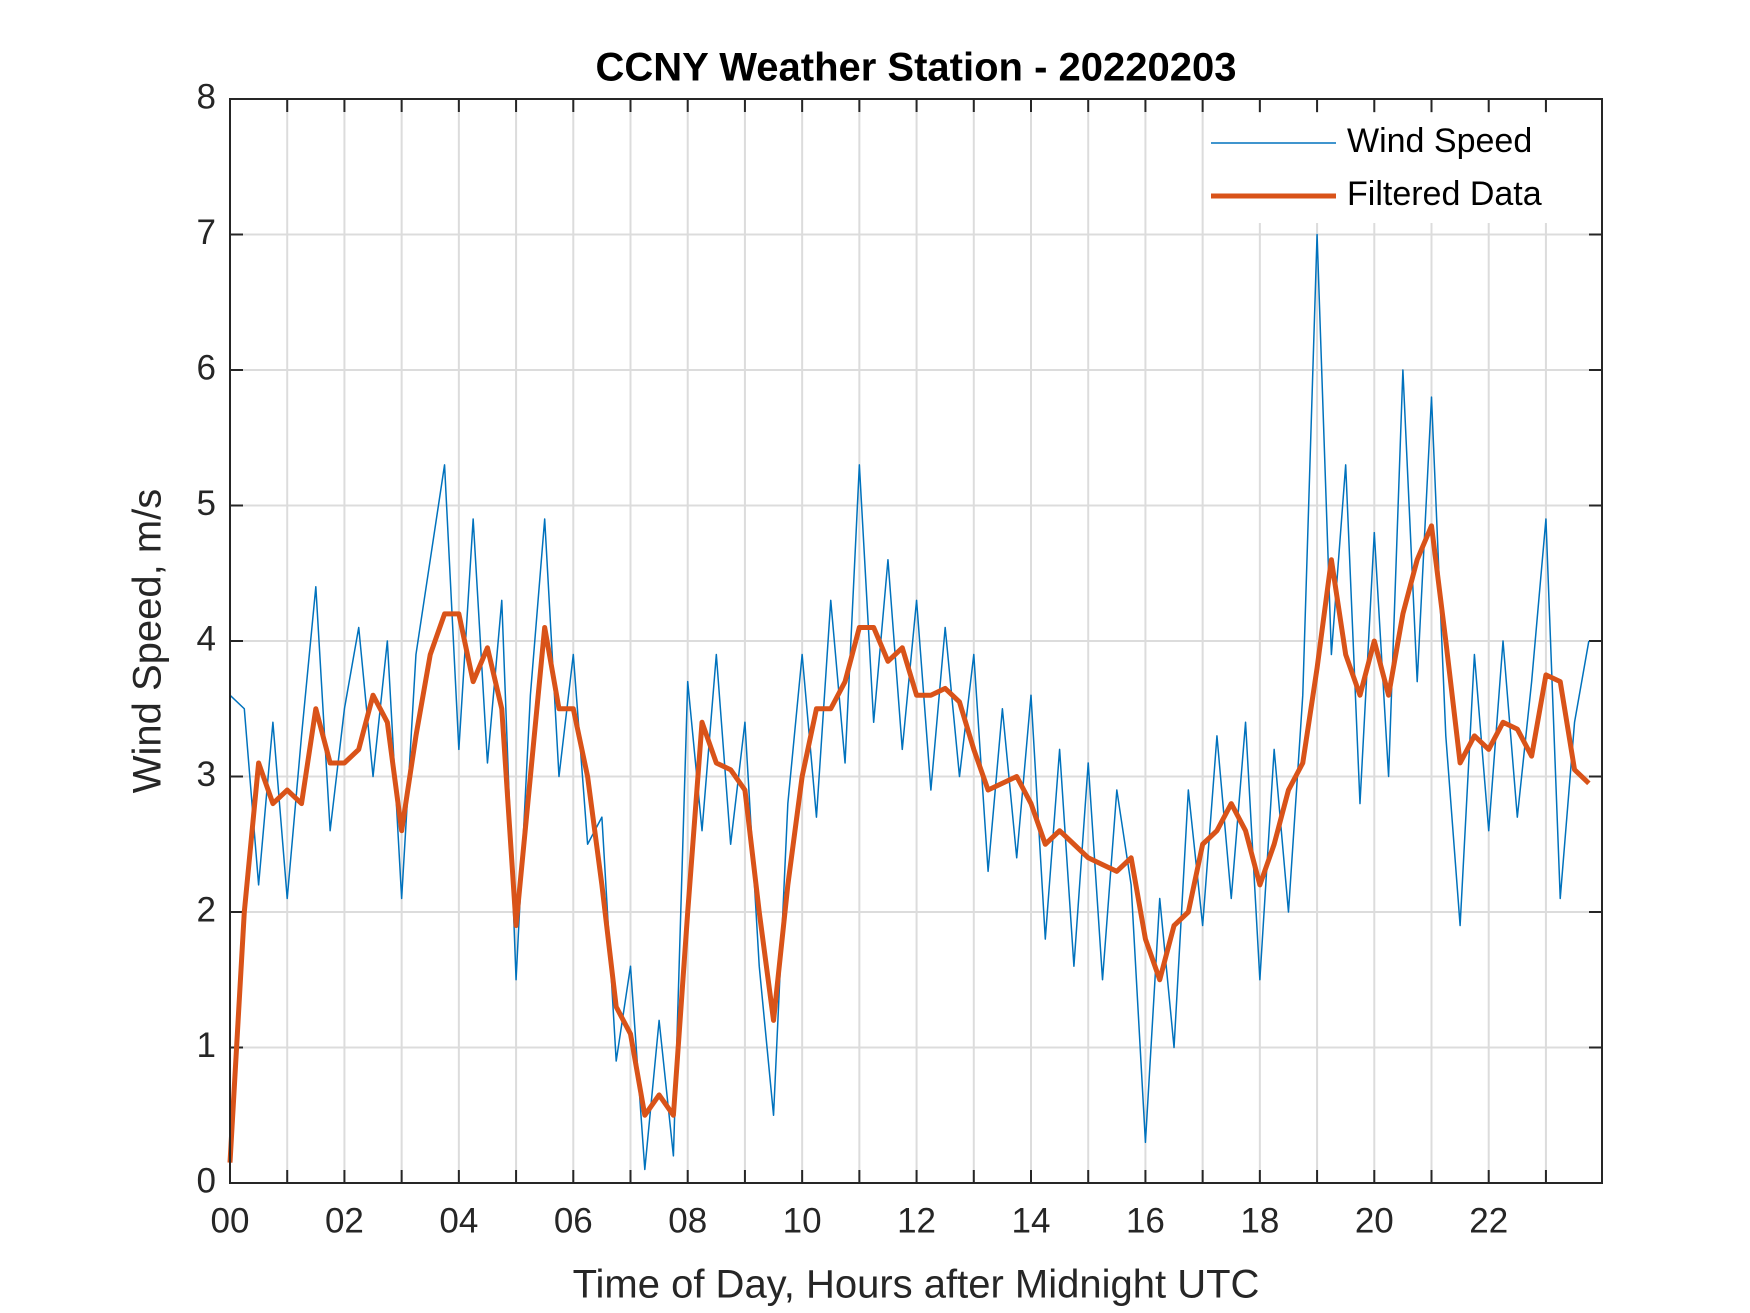 Image resolution: width=1750 pixels, height=1313 pixels. What do you see at coordinates (802, 1220) in the screenshot?
I see `x-tick-label: 10` at bounding box center [802, 1220].